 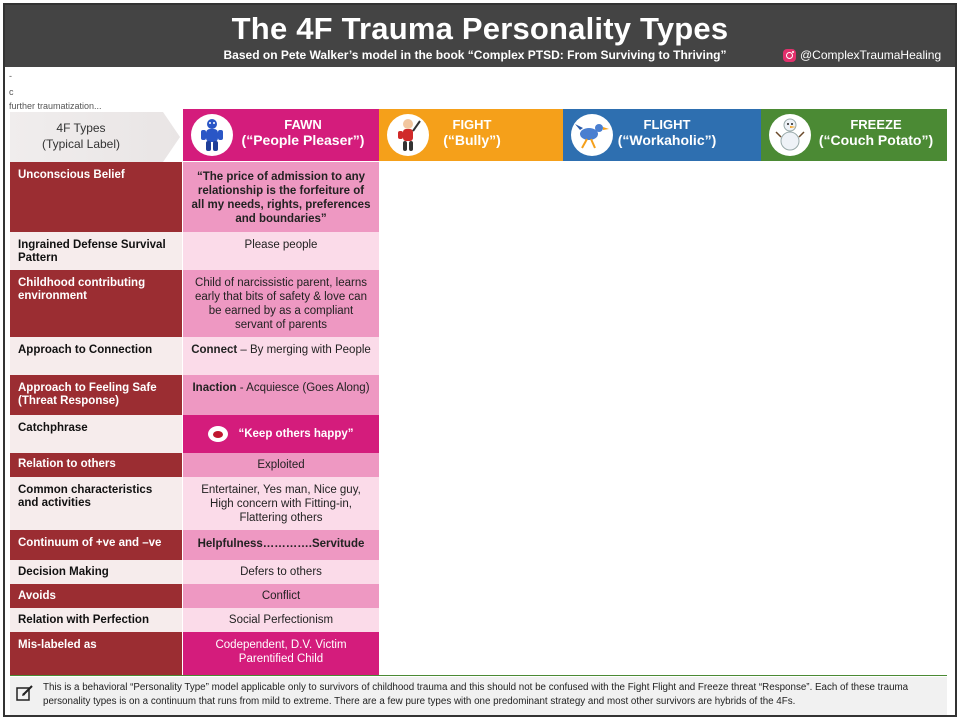 What do you see at coordinates (212, 135) in the screenshot?
I see `blue-figure-icon` at bounding box center [212, 135].